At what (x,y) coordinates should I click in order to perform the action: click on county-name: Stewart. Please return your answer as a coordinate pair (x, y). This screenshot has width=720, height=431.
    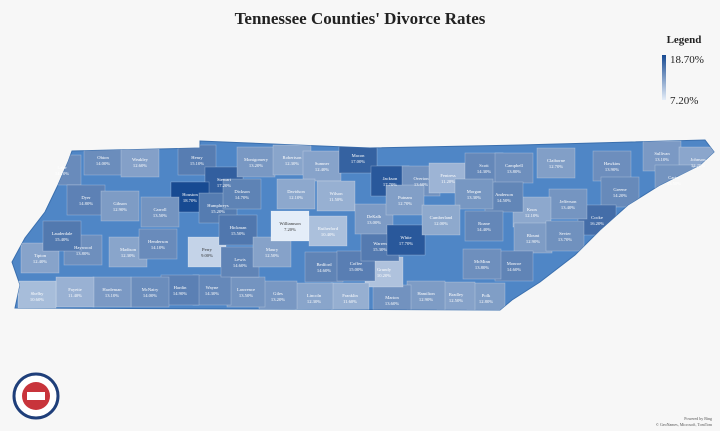
    Looking at the image, I should click on (224, 179).